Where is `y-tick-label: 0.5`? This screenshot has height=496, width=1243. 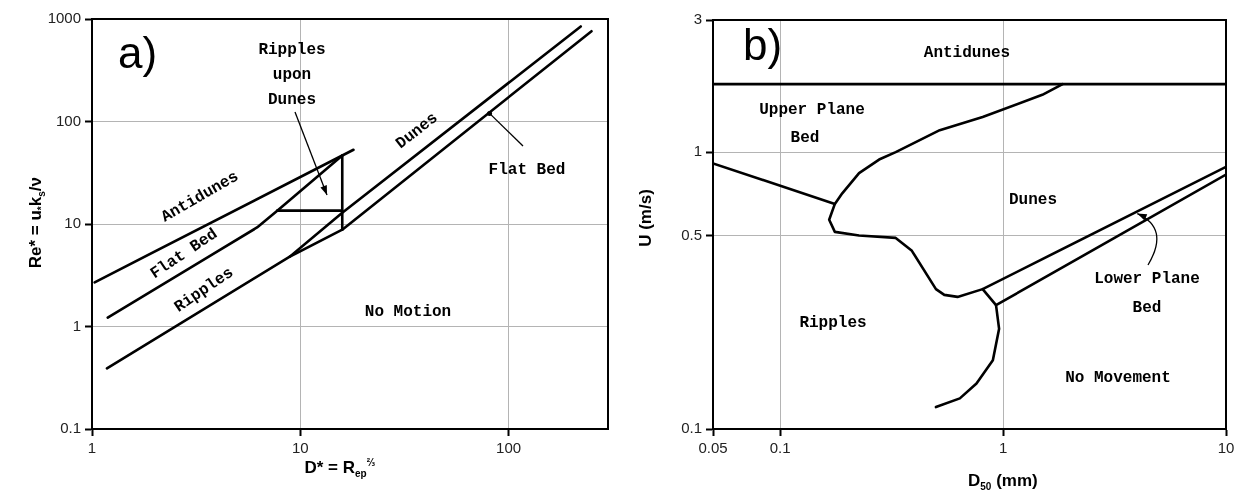
y-tick-label: 0.5 is located at coordinates (691, 234).